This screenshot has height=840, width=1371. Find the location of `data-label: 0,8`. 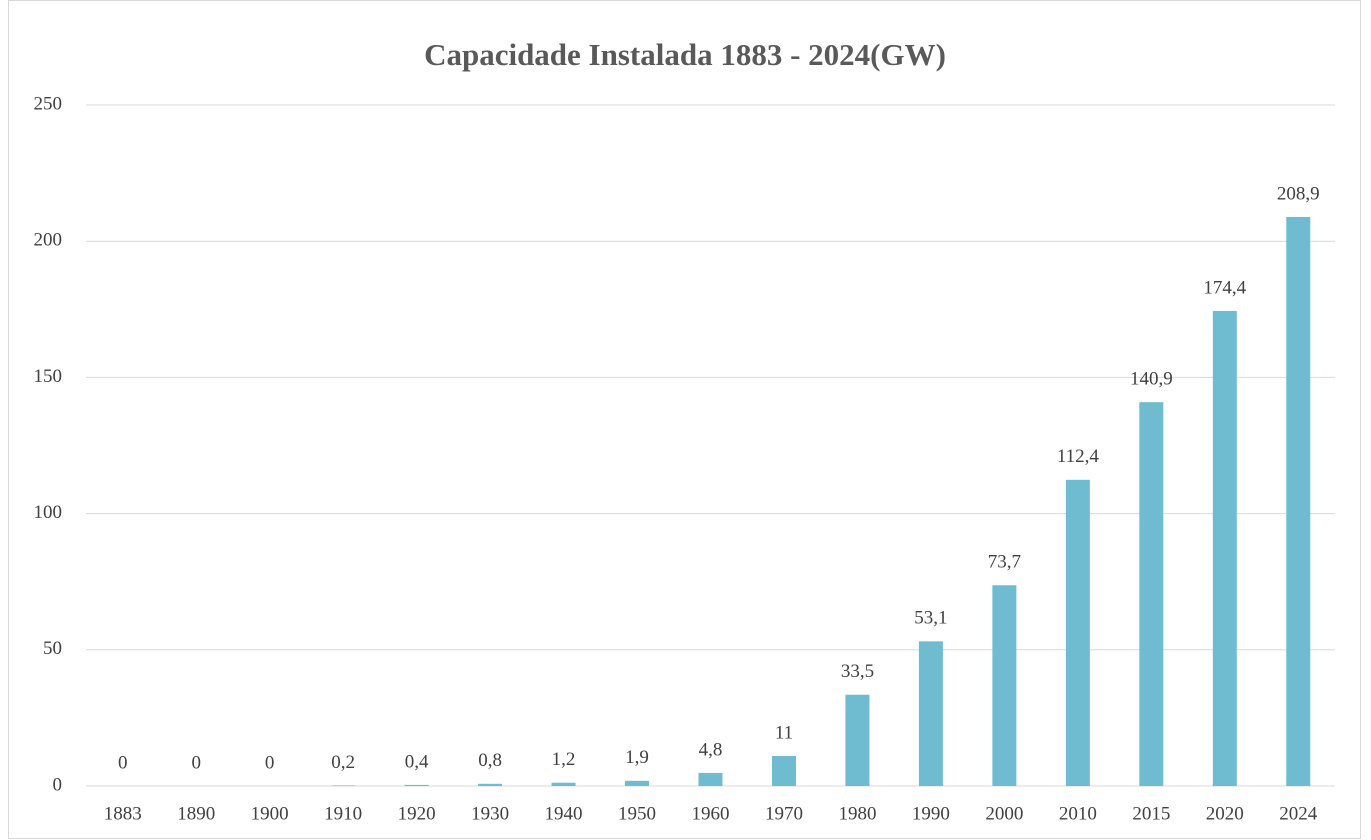

data-label: 0,8 is located at coordinates (490, 760).